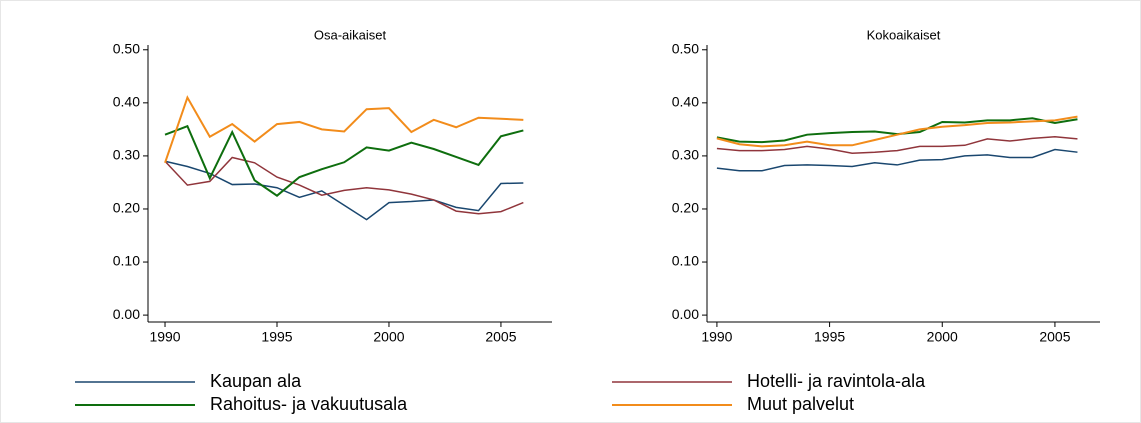  What do you see at coordinates (836, 381) in the screenshot?
I see `legend-label: Hotelli- ja ravintola-ala` at bounding box center [836, 381].